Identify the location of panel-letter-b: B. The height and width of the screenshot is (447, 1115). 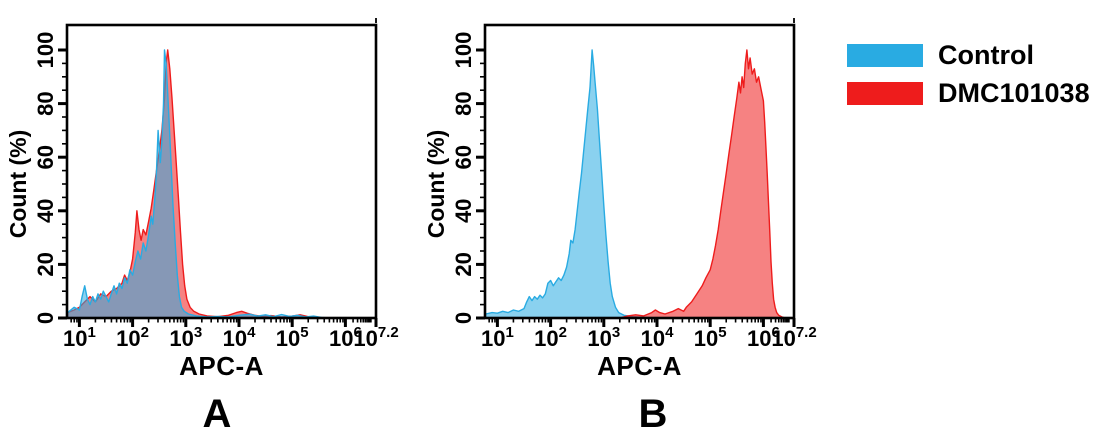
(653, 414).